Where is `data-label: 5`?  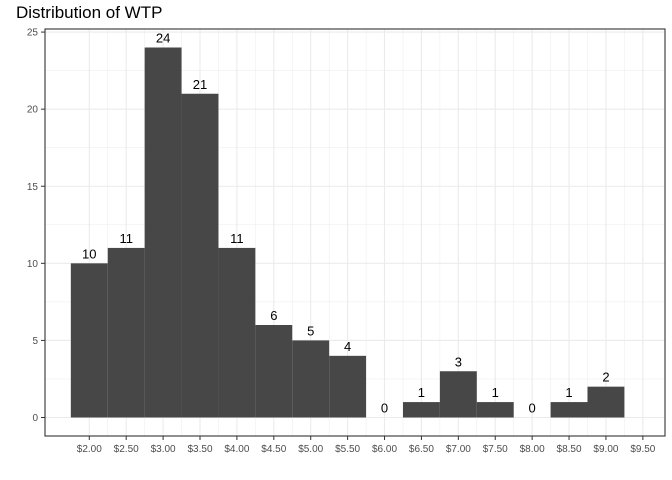 data-label: 5 is located at coordinates (310, 330).